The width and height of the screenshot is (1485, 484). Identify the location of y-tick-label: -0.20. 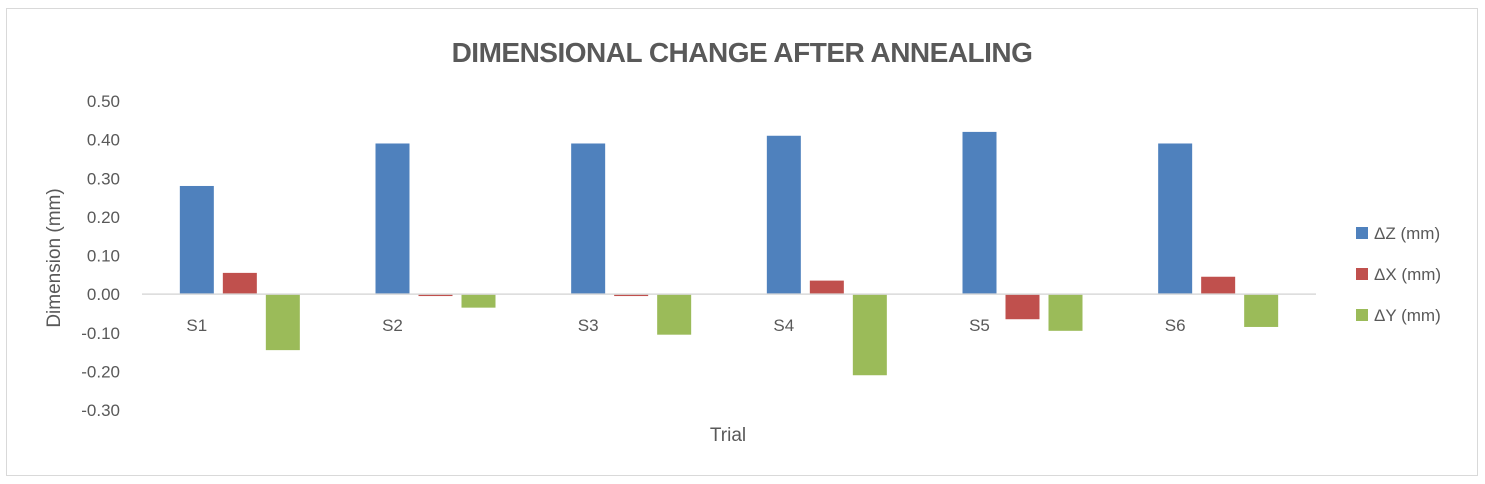
(100, 371).